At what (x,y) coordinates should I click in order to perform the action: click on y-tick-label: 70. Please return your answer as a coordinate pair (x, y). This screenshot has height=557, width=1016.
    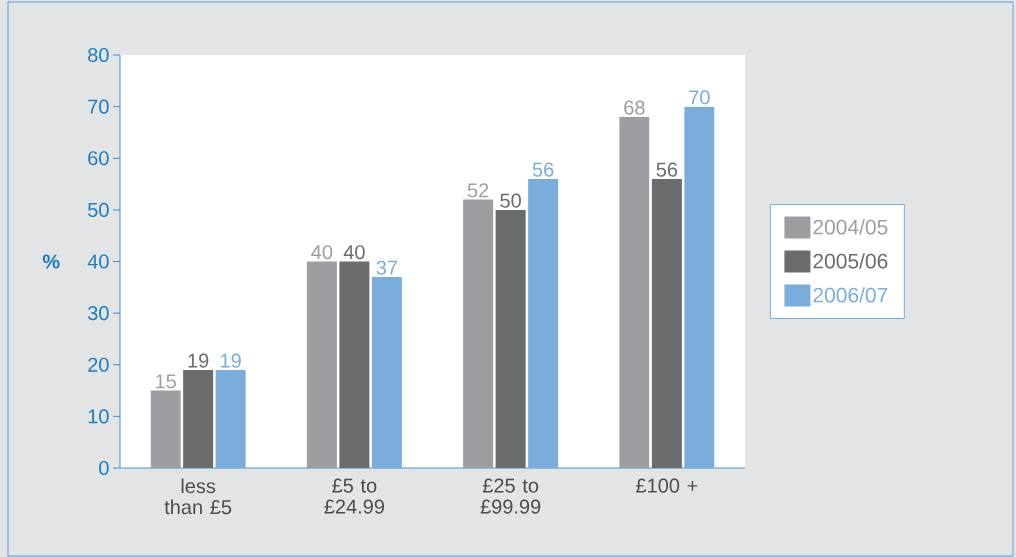
    Looking at the image, I should click on (98, 106).